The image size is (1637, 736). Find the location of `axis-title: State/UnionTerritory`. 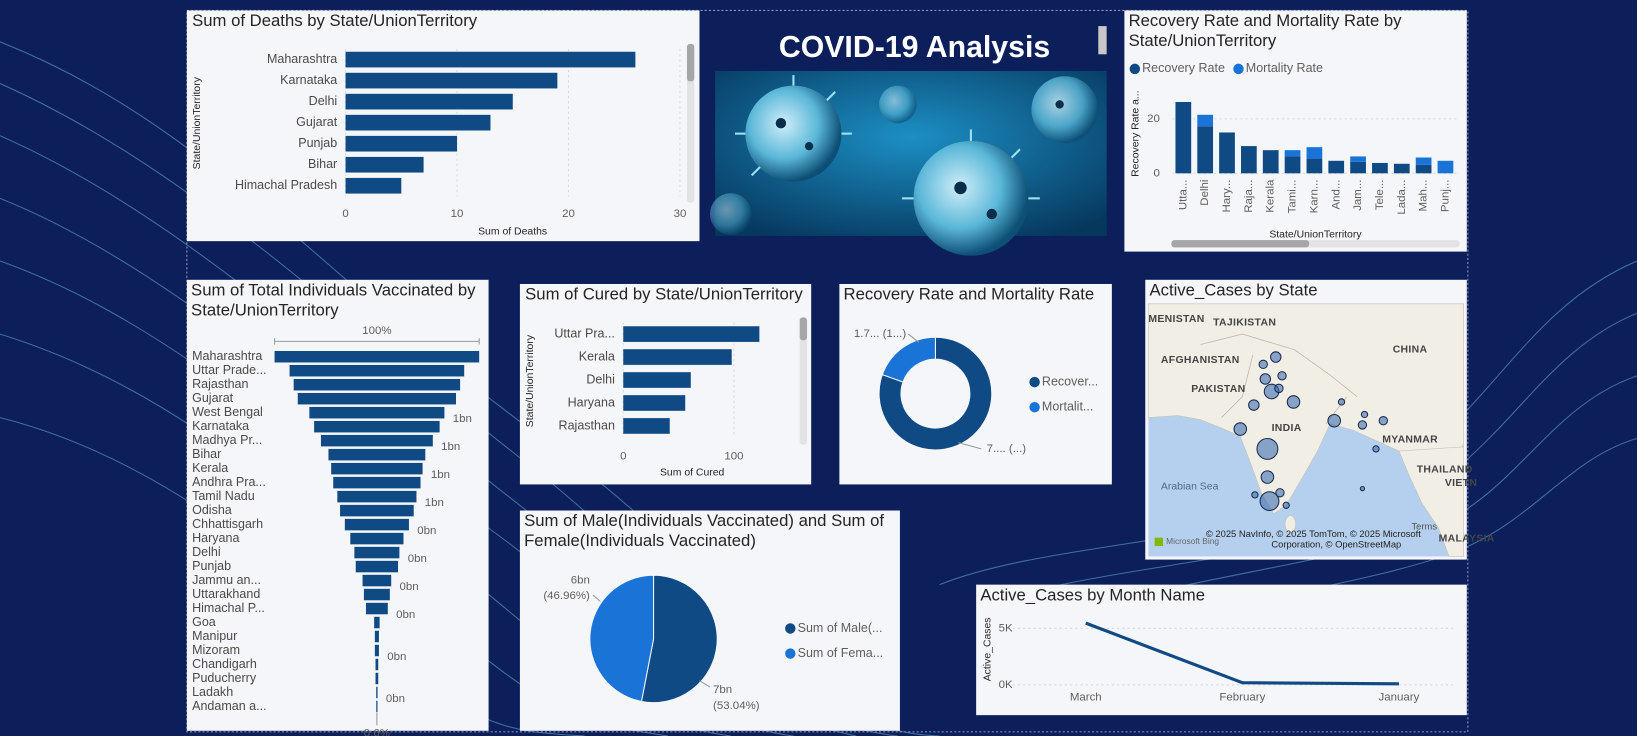

axis-title: State/UnionTerritory is located at coordinates (530, 380).